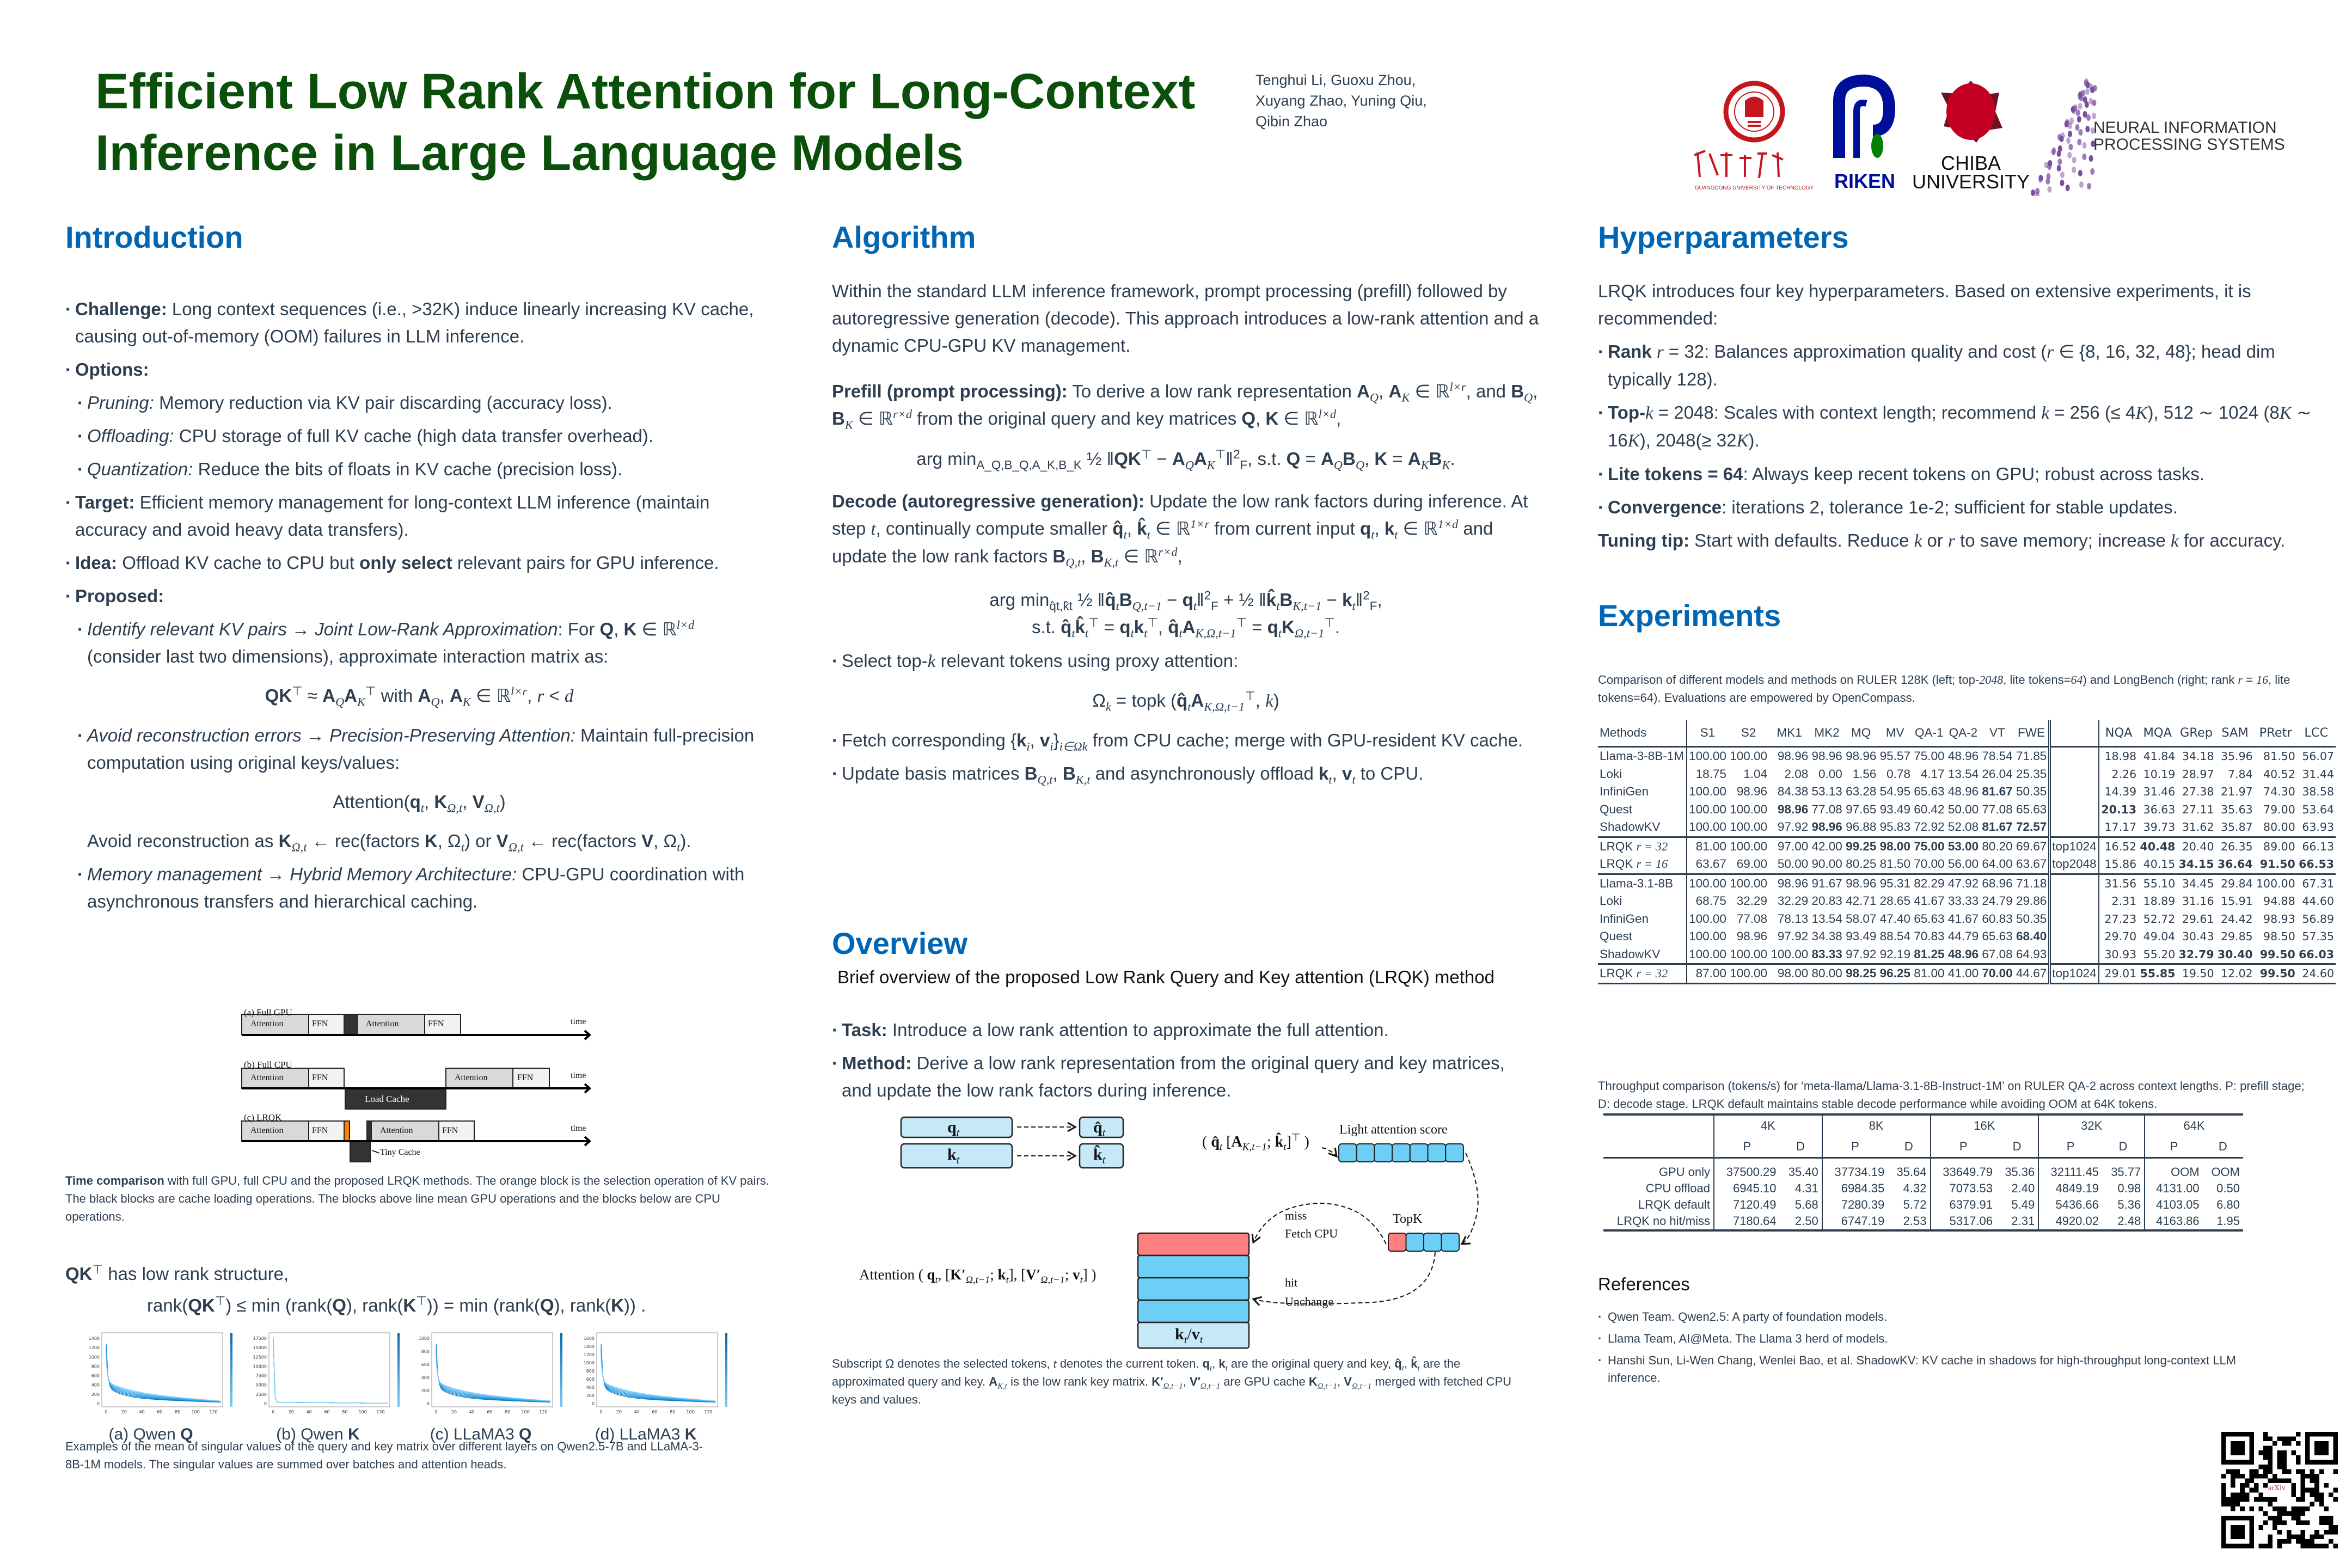 The height and width of the screenshot is (1568, 2352). Describe the element at coordinates (1723, 237) in the screenshot. I see `section-heading-hyperparameters: Hyperparameters` at that location.